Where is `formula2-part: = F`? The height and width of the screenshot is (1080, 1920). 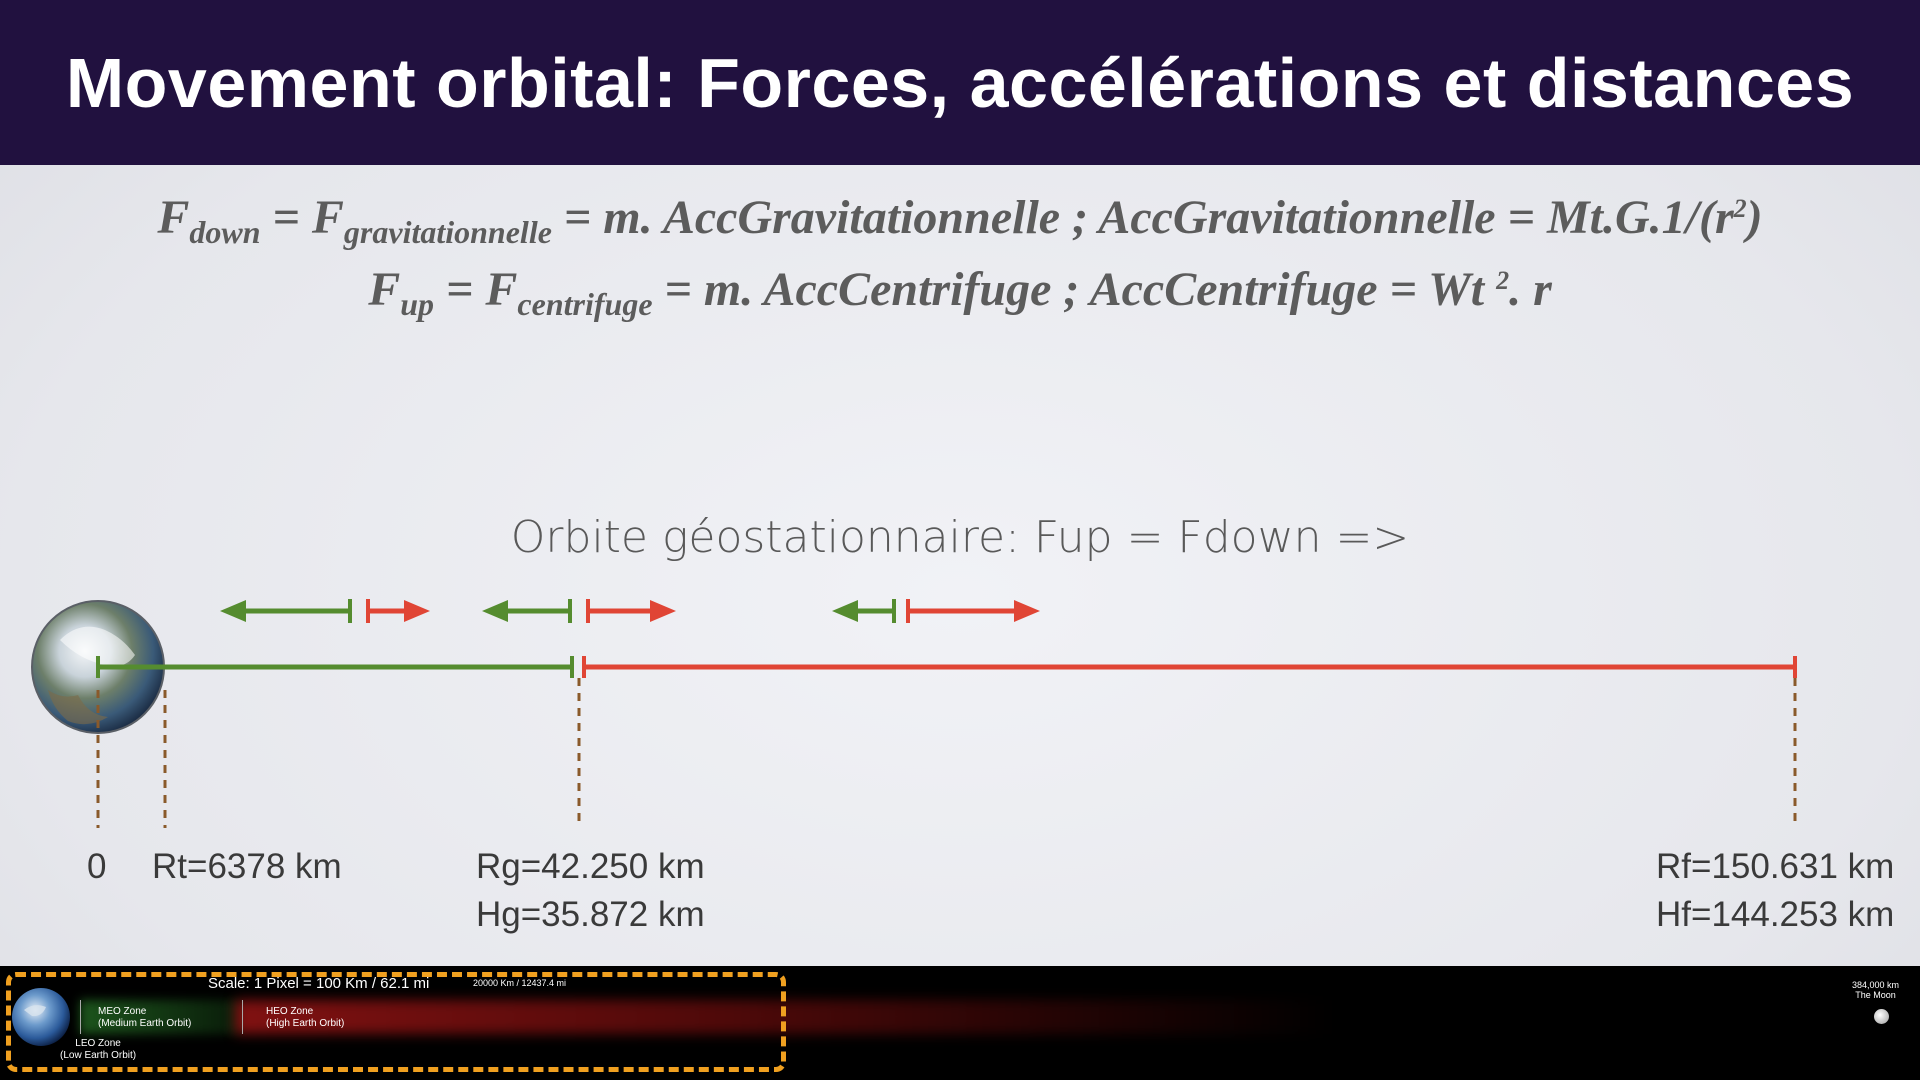 formula2-part: = F is located at coordinates (476, 289).